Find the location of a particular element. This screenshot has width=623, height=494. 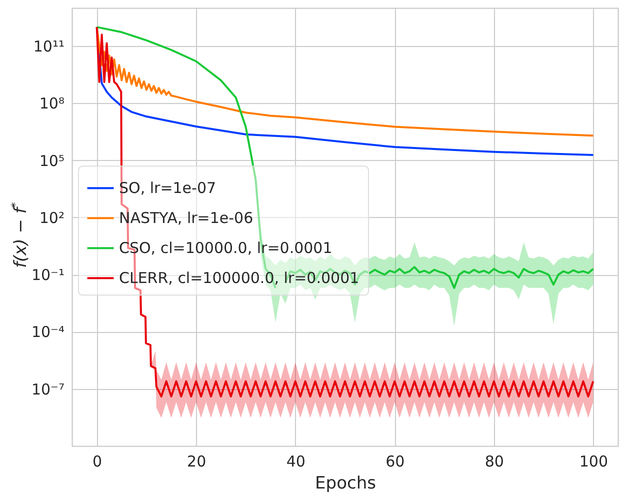

x-tick-label: 40 is located at coordinates (296, 461).